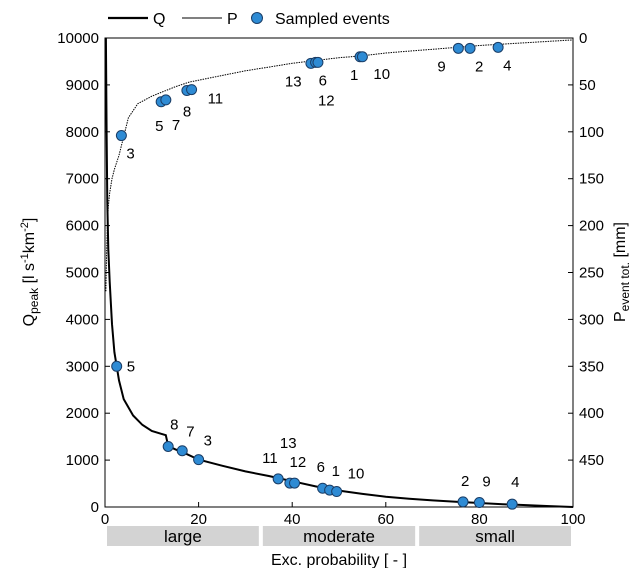  I want to click on q-event-label: 6, so click(321, 467).